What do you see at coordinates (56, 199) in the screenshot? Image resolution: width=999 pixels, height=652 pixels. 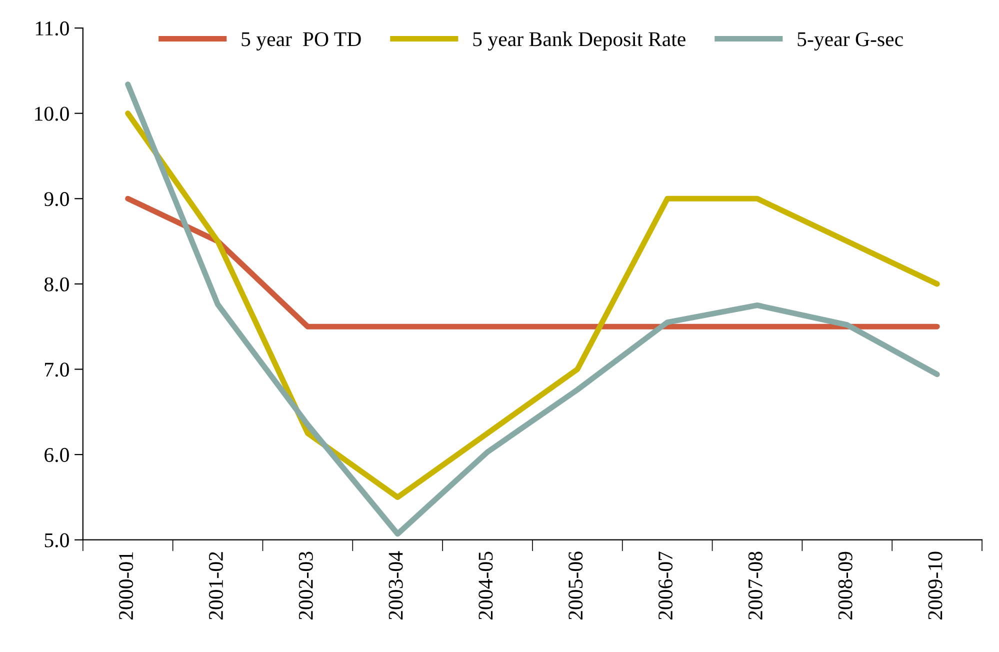 I see `y-tick-label: 9.0` at bounding box center [56, 199].